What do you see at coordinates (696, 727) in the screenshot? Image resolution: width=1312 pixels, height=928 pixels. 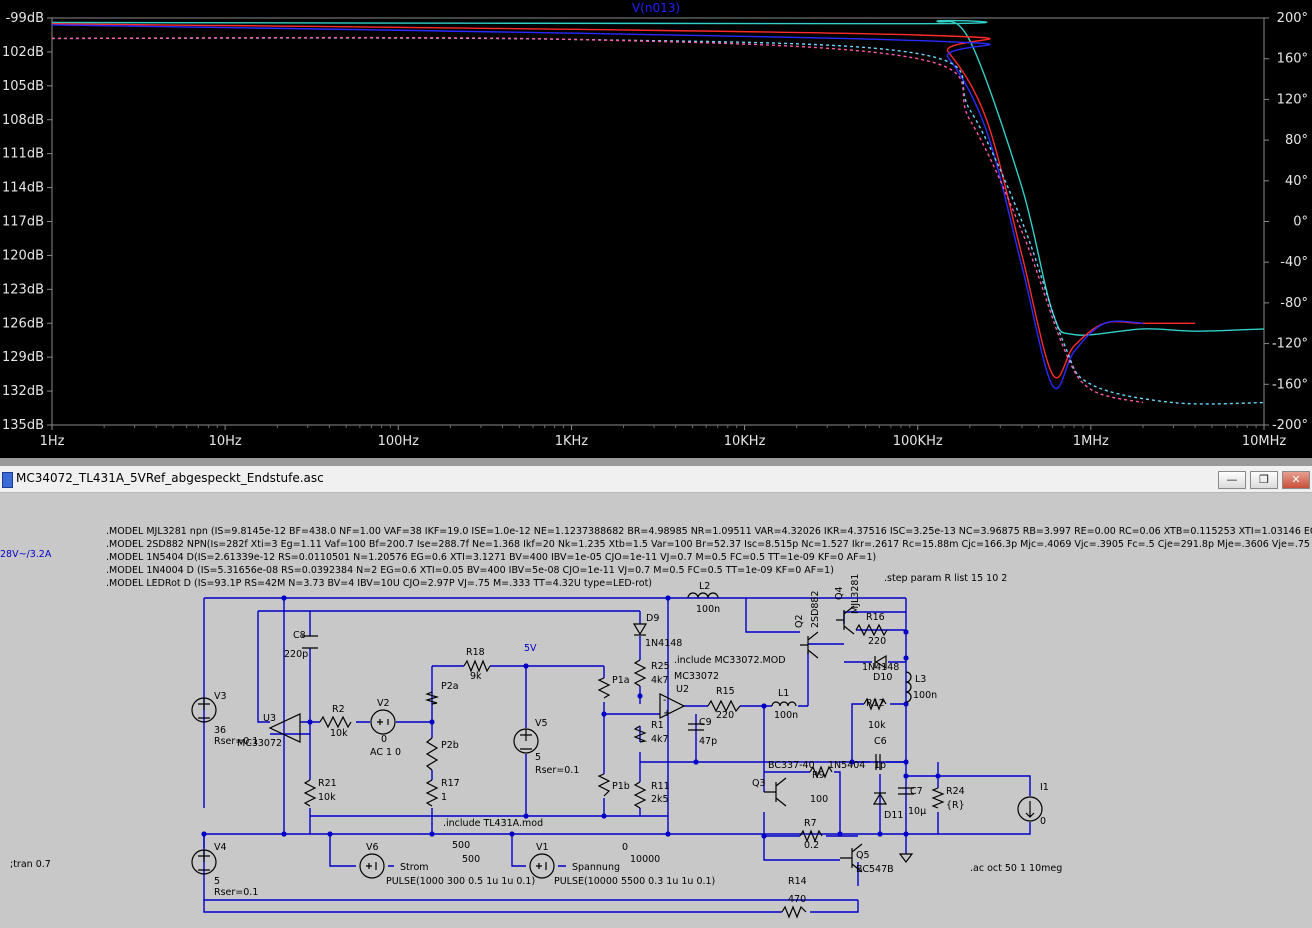 I see `capacitor-C9` at bounding box center [696, 727].